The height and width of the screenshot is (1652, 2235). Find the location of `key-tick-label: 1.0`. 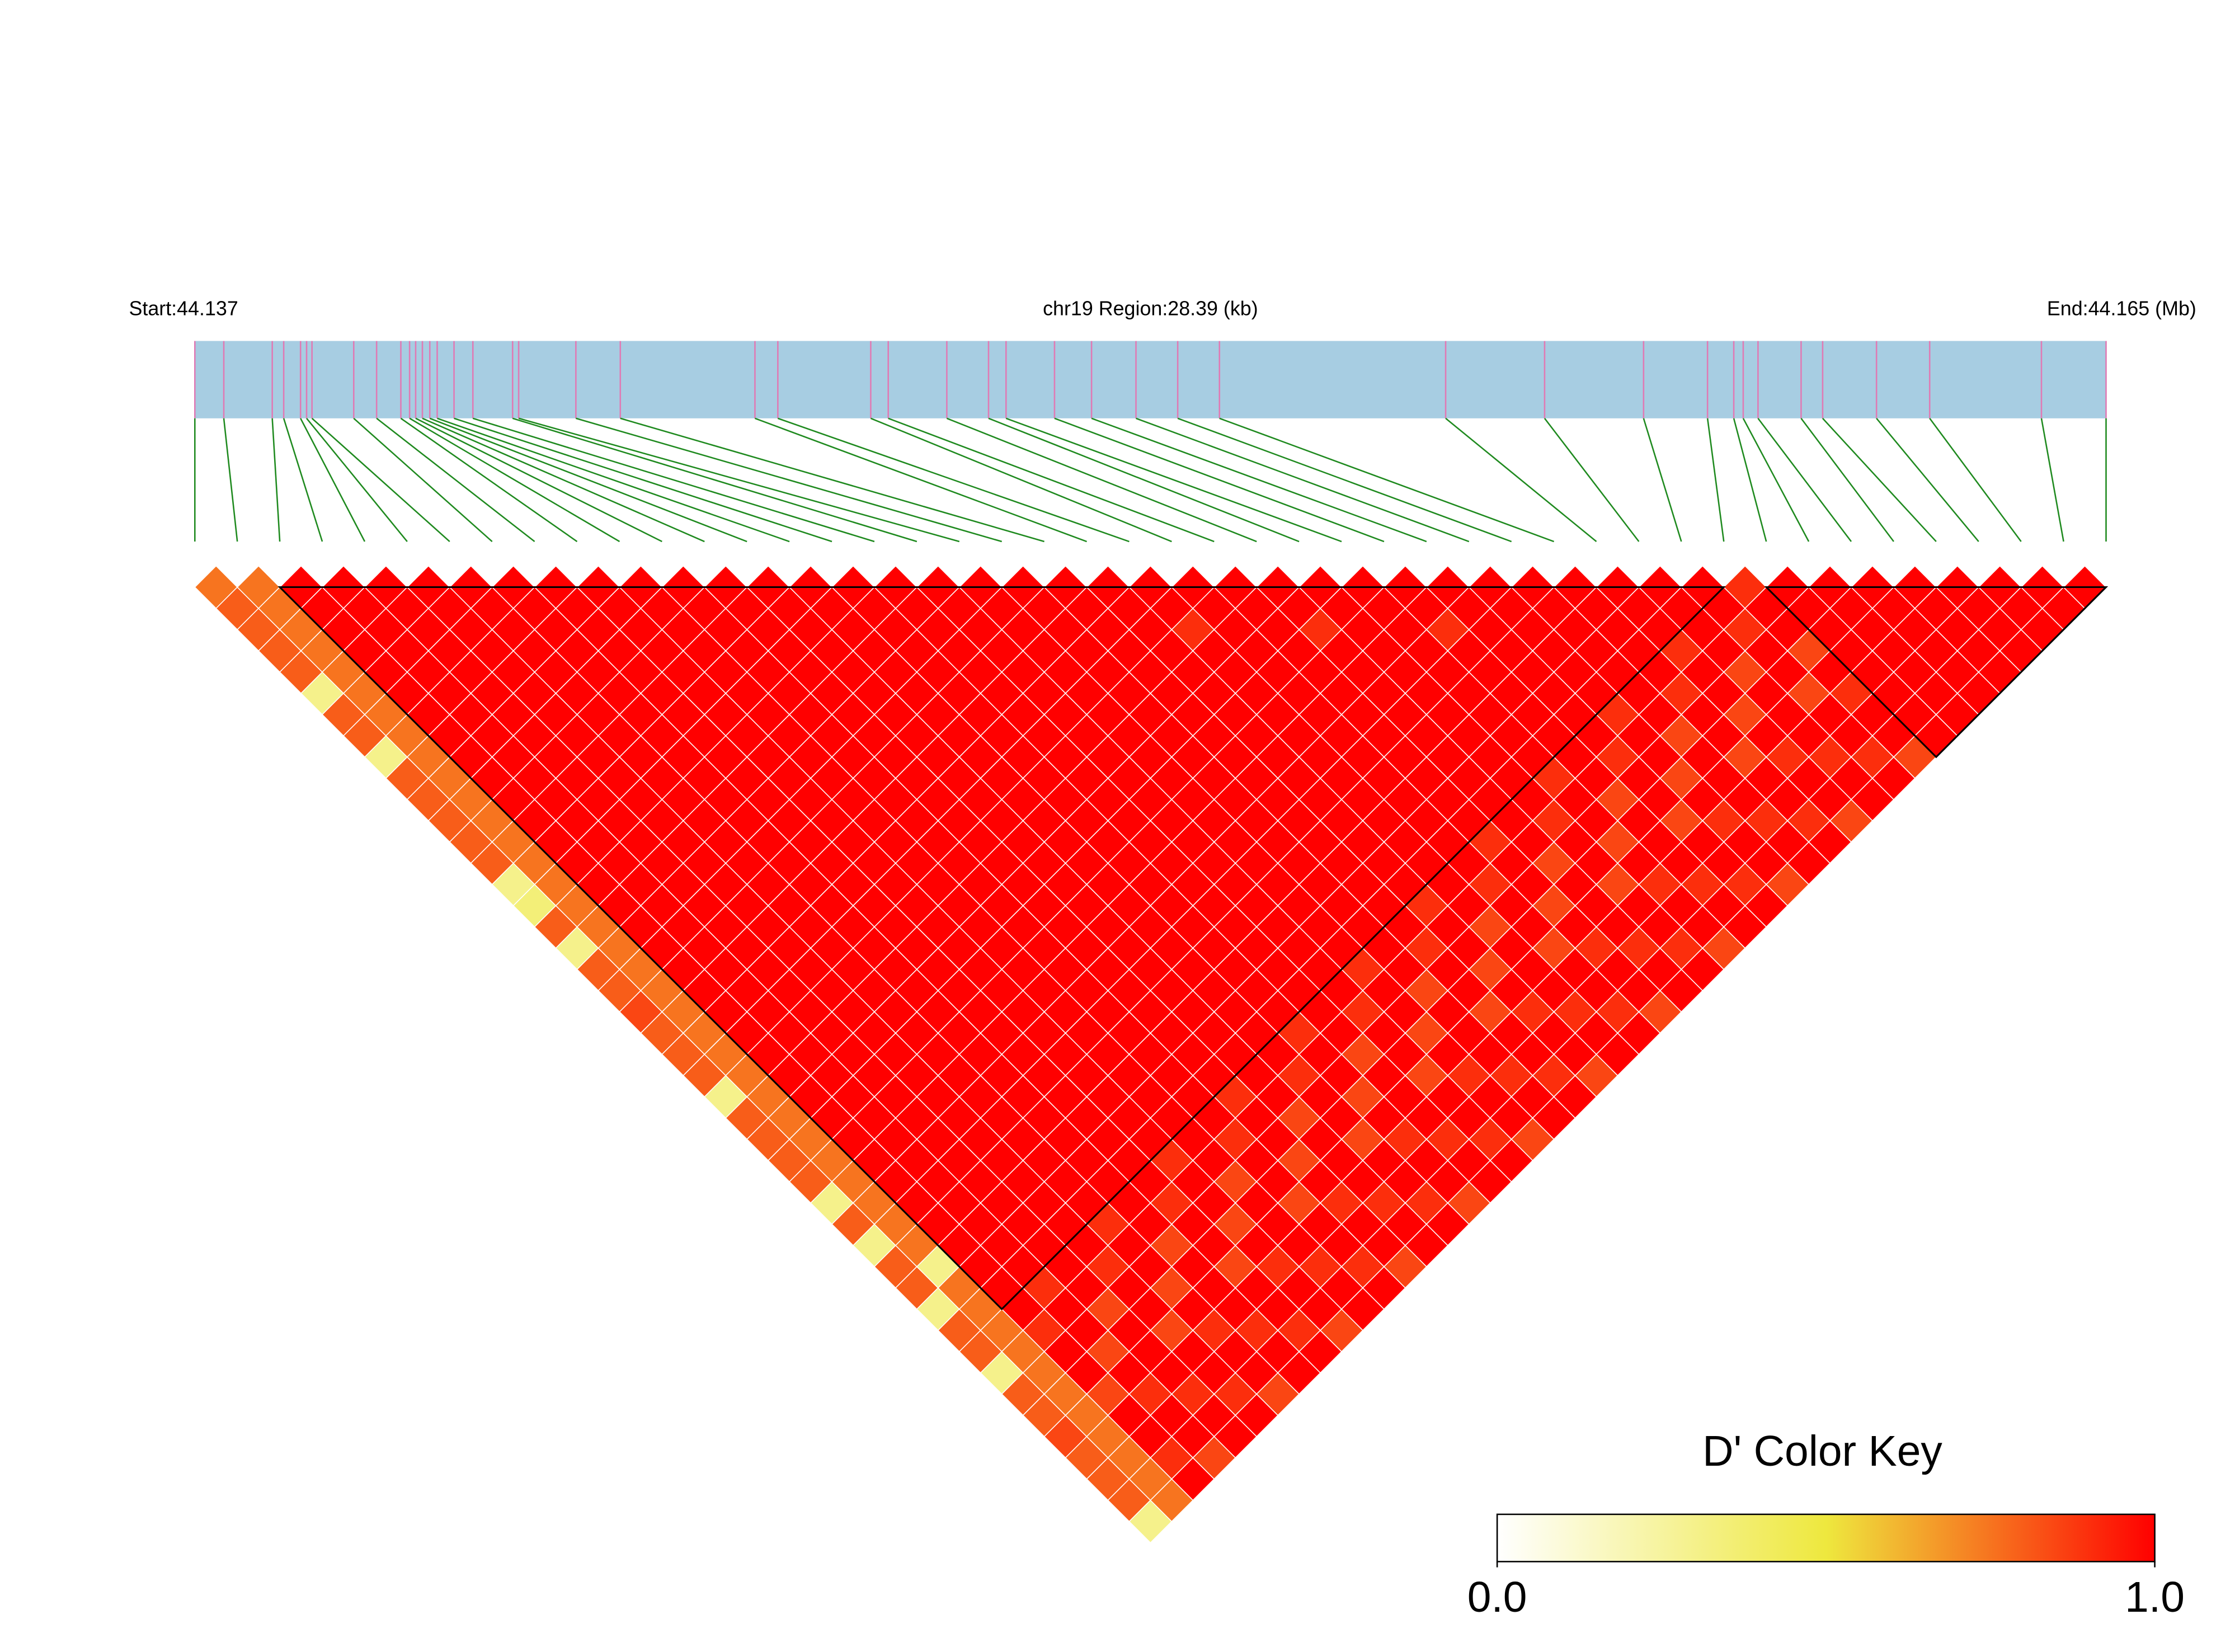

key-tick-label: 1.0 is located at coordinates (2155, 1597).